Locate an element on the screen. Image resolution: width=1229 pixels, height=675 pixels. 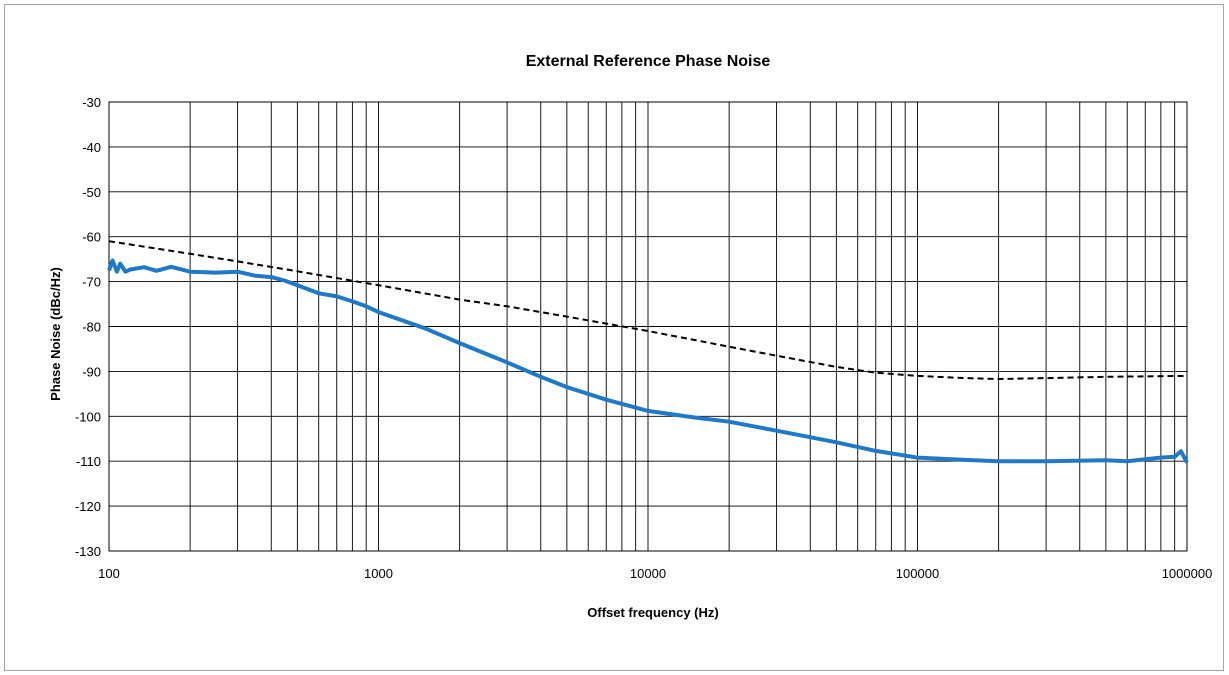
x-tick-label: 1000 is located at coordinates (378, 573).